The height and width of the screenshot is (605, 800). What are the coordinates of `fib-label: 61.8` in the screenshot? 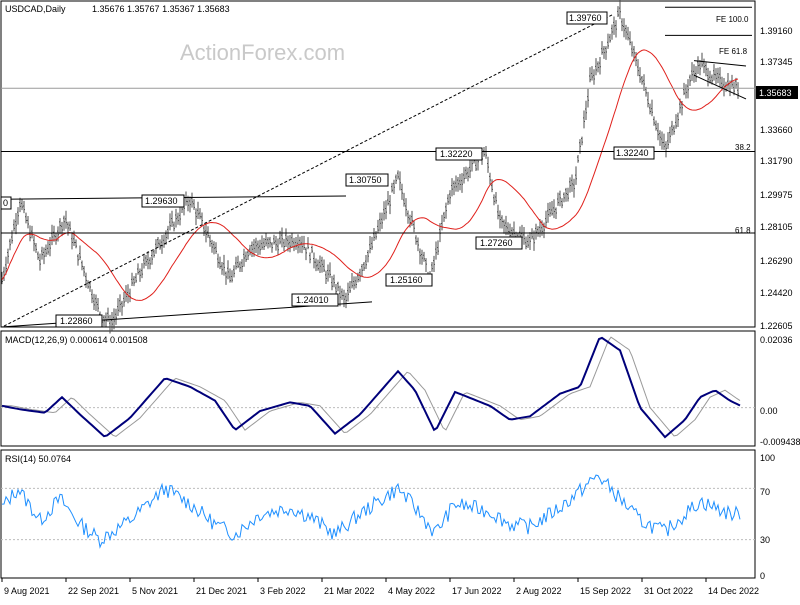 It's located at (743, 230).